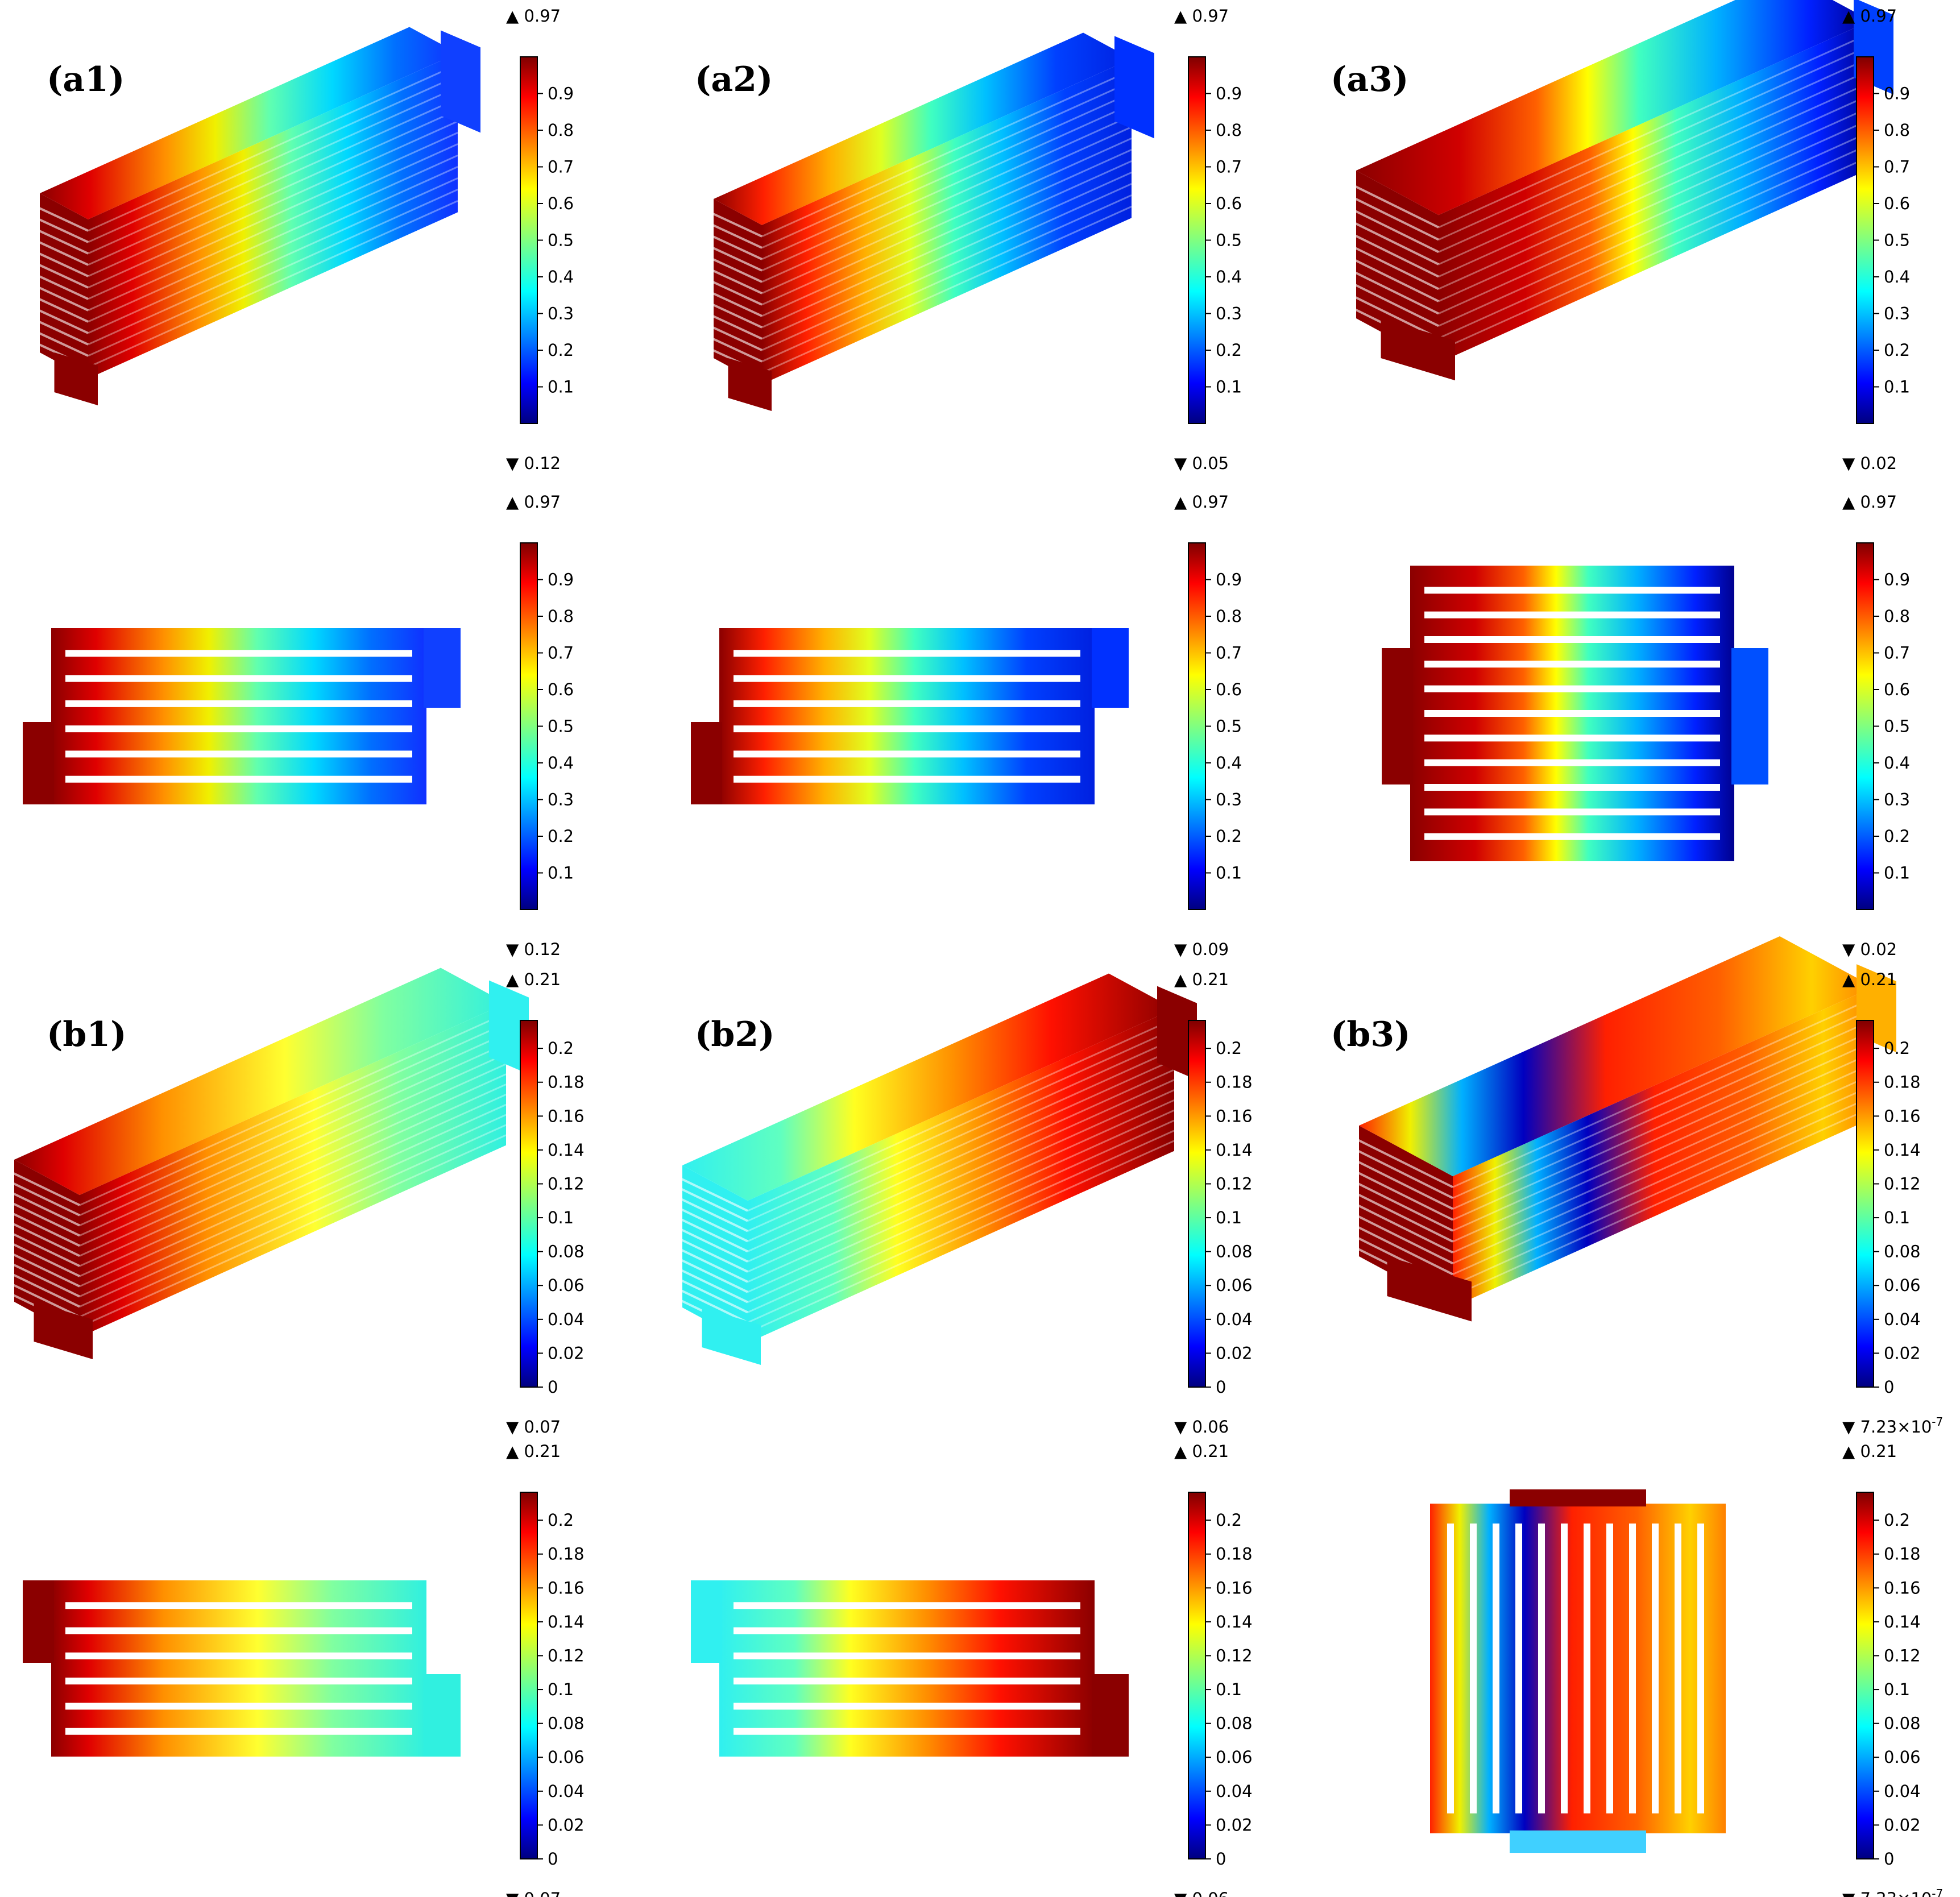 The height and width of the screenshot is (1897, 1960). What do you see at coordinates (255, 216) in the screenshot?
I see `render-3d-a1` at bounding box center [255, 216].